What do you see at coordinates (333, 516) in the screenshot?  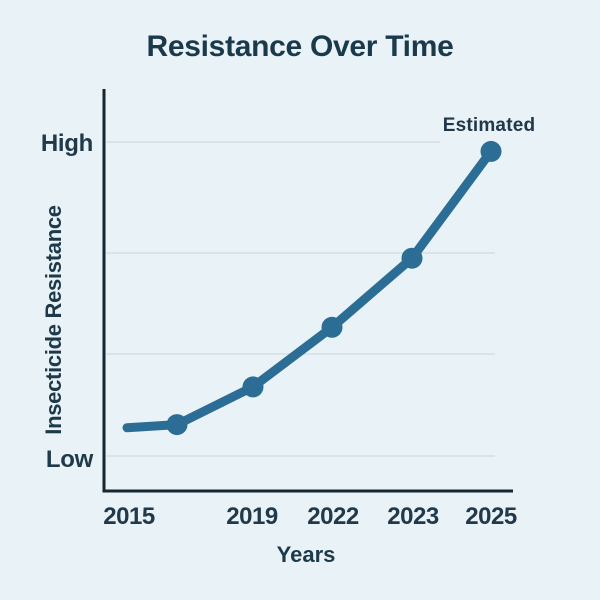 I see `x-tick-label: 2022` at bounding box center [333, 516].